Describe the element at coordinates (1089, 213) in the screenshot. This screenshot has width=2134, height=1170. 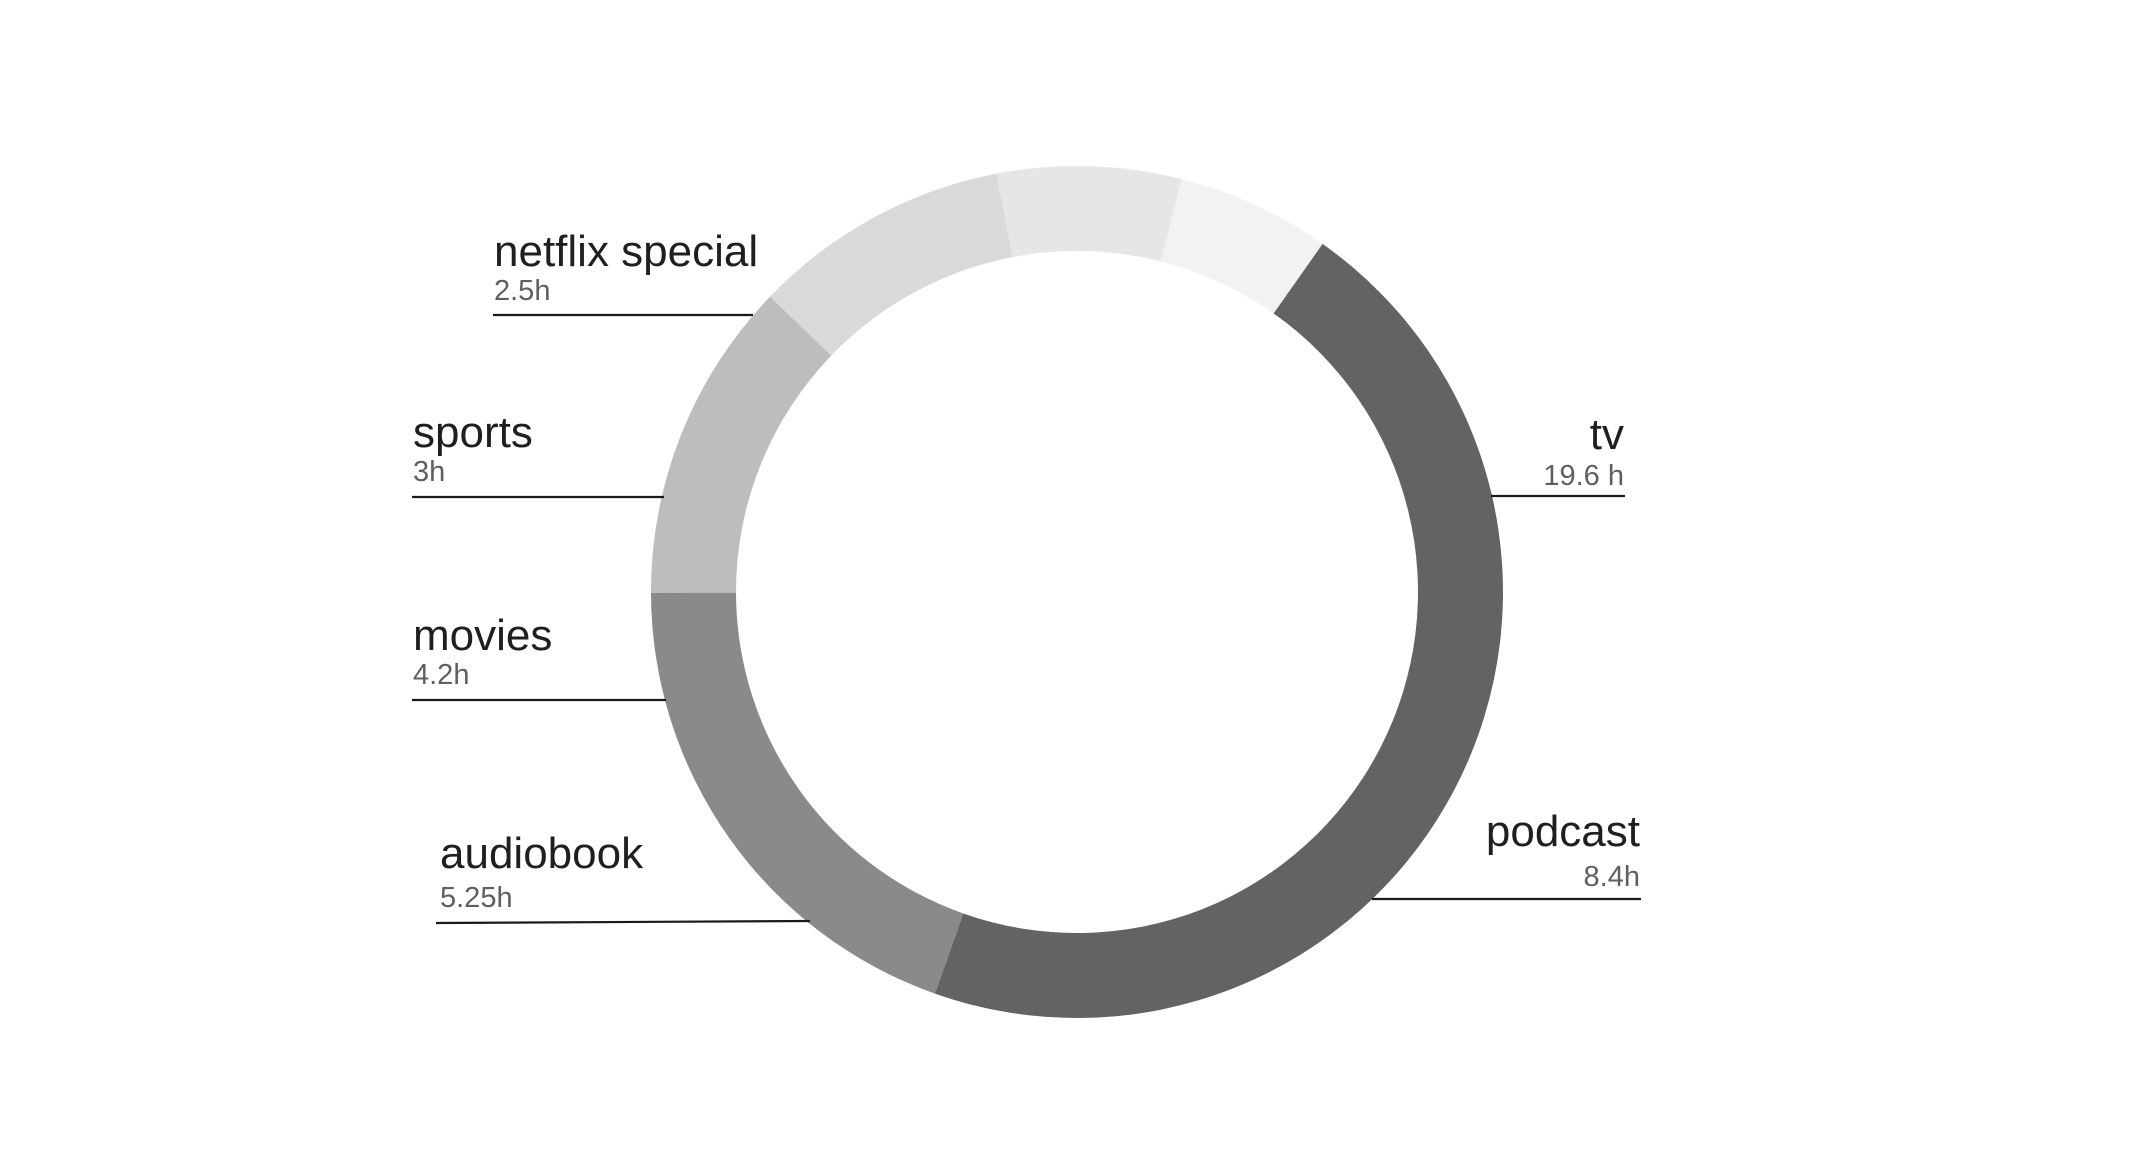
I see `slice-sports` at that location.